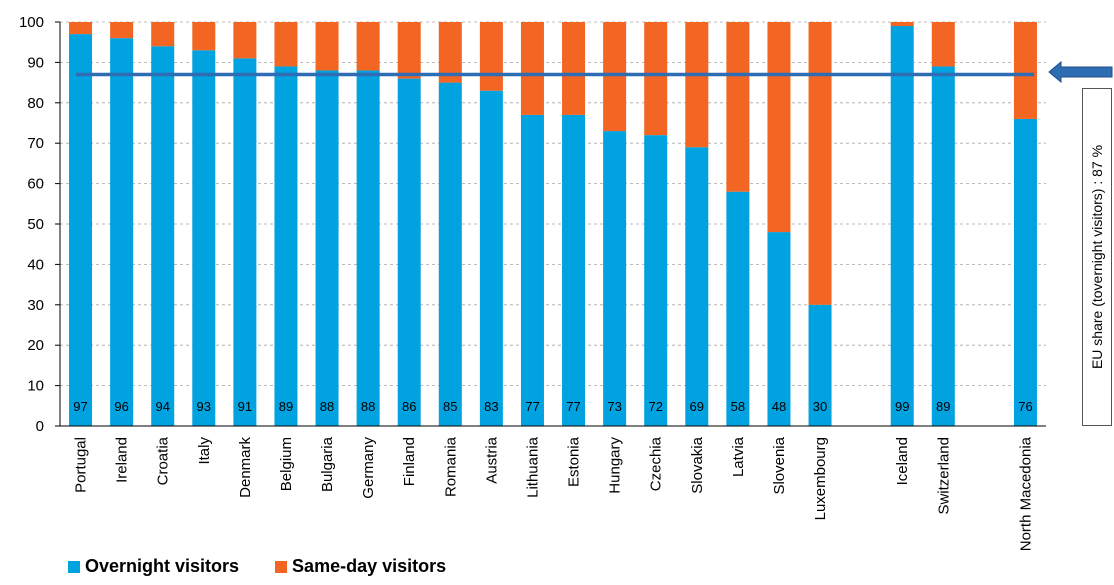 The image size is (1114, 585). I want to click on x-tick-label: Austria, so click(491, 459).